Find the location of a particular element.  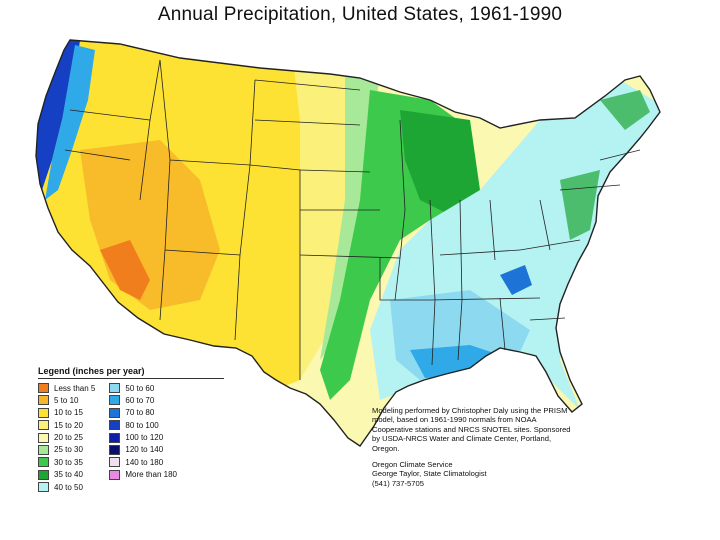

great-lakes-dark-zone is located at coordinates (440, 162).